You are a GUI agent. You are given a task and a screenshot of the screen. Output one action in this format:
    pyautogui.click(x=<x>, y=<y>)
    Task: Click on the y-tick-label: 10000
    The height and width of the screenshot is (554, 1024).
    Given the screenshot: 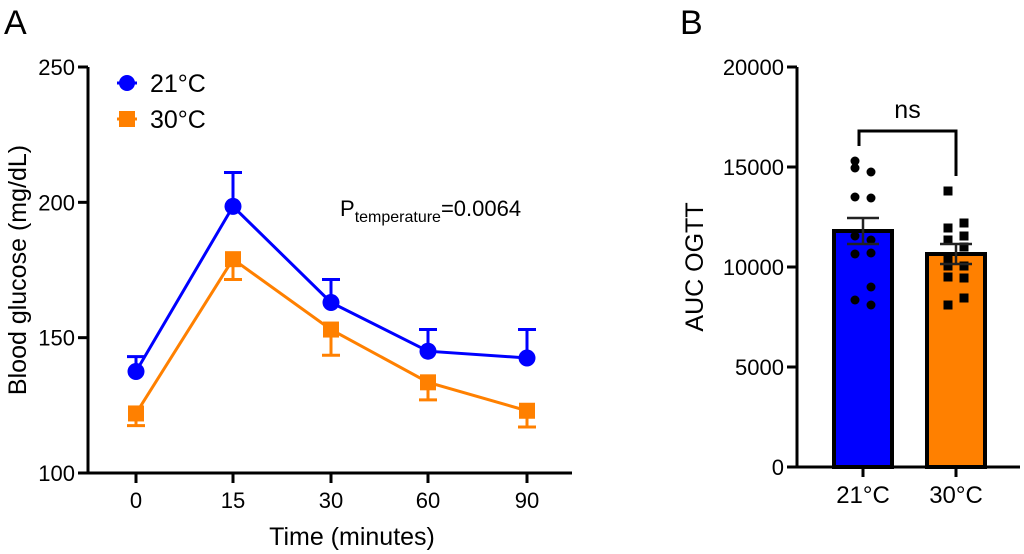 What is the action you would take?
    pyautogui.click(x=753, y=267)
    